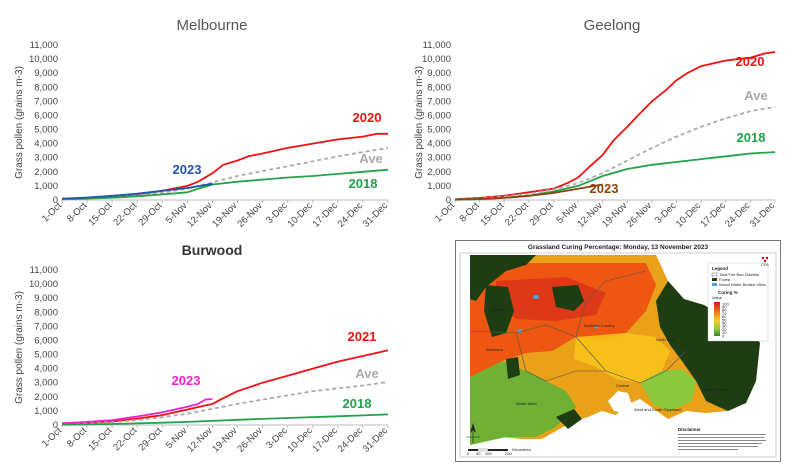  Describe the element at coordinates (723, 335) in the screenshot. I see `curing-scale-value: 0` at that location.